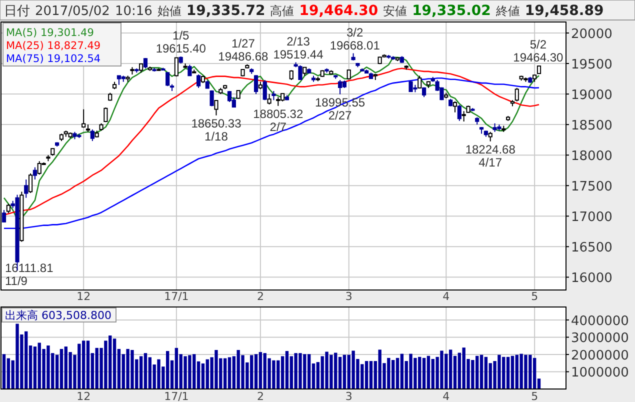  Describe the element at coordinates (304, 11) in the screenshot. I see `chart-title: 日付 2017/05/02 10:16 始値 19,335.72 高値 19,464.30 安値 19,335.02 終値 19,458.89` at that location.